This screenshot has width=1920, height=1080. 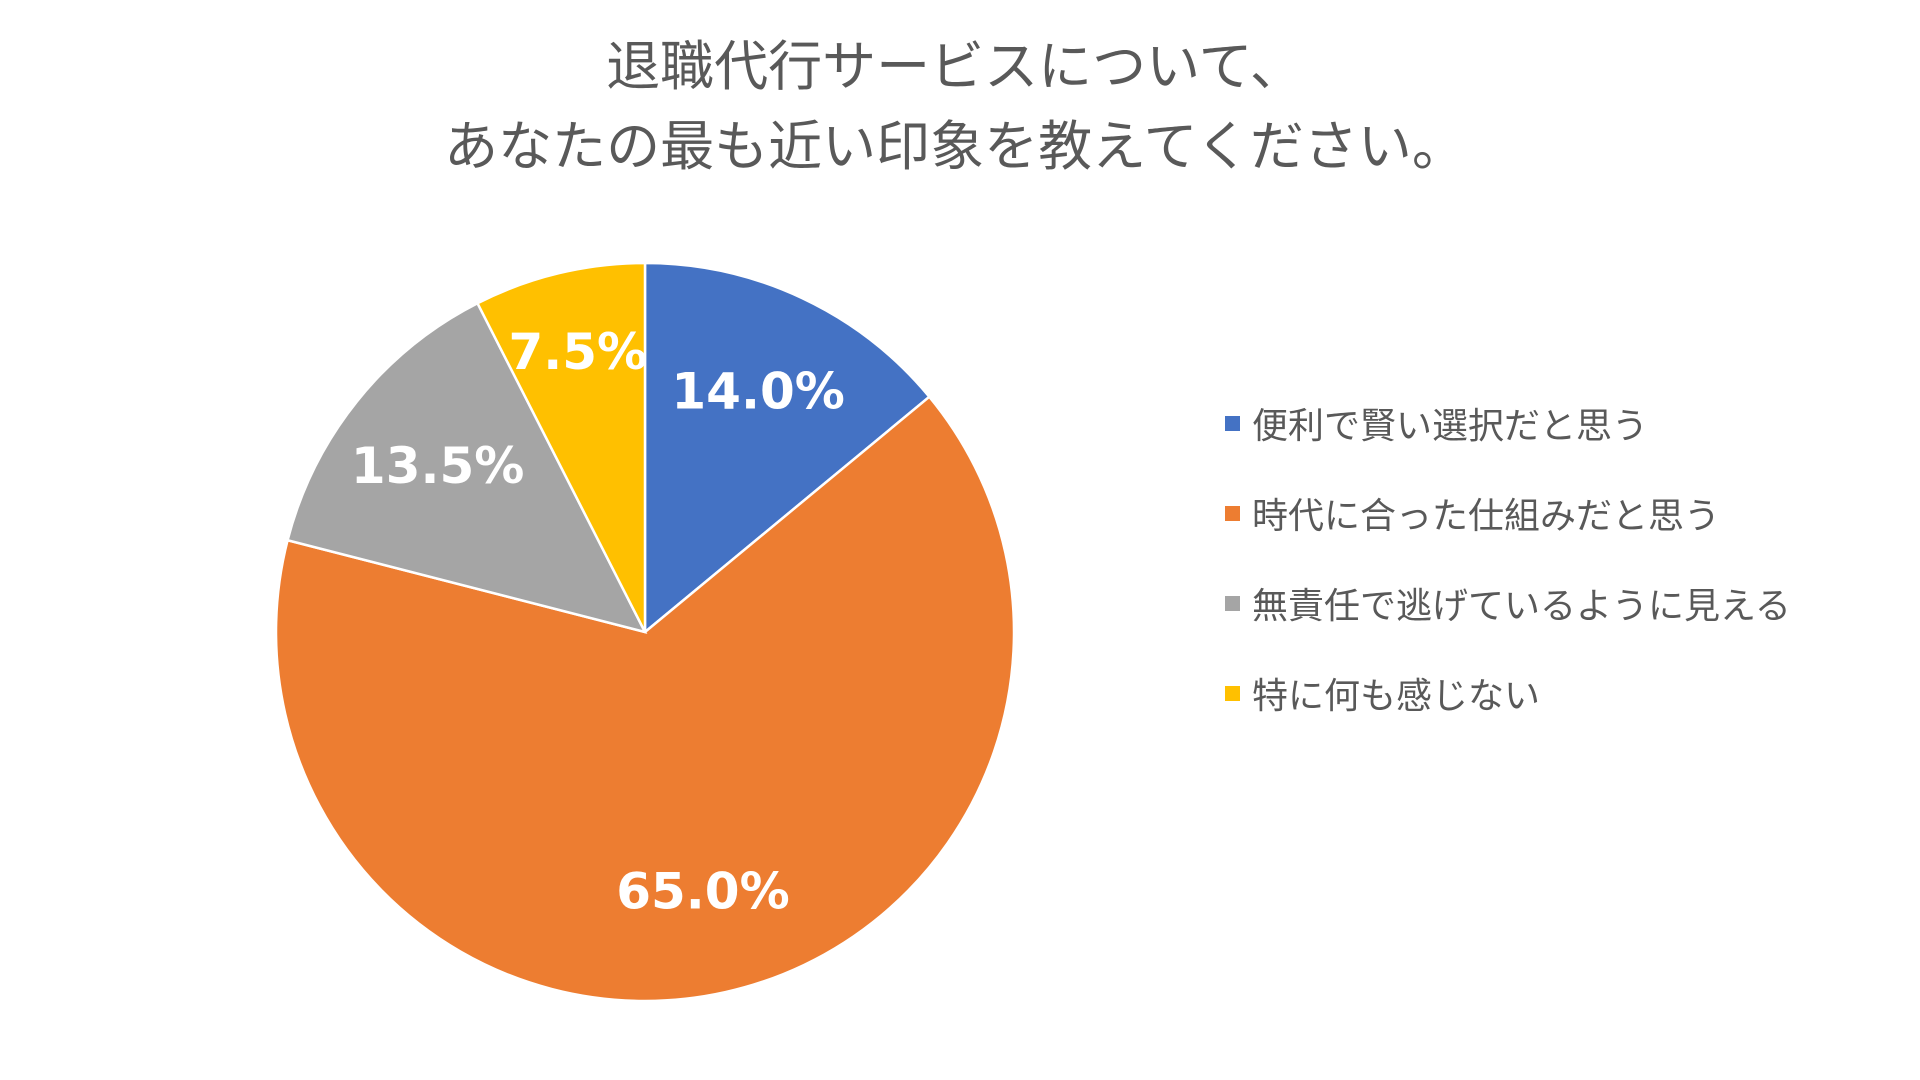 I want to click on data-label-1: 65.0%, so click(x=702, y=891).